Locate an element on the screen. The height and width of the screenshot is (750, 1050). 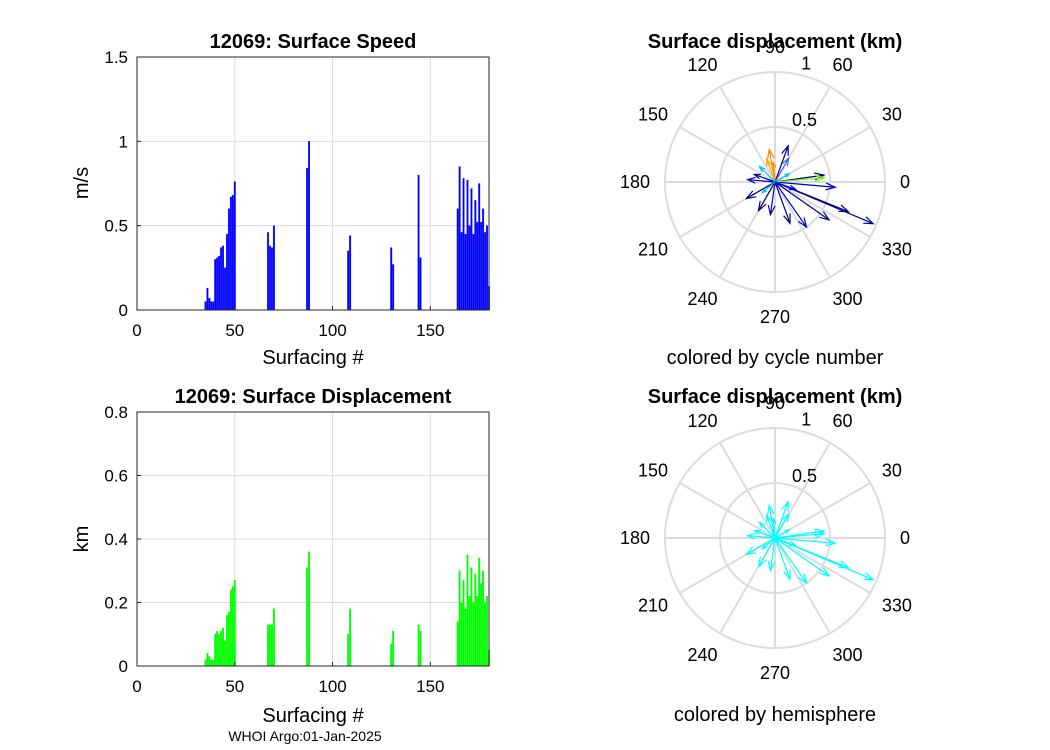
polar-angle-label: 0 is located at coordinates (905, 182).